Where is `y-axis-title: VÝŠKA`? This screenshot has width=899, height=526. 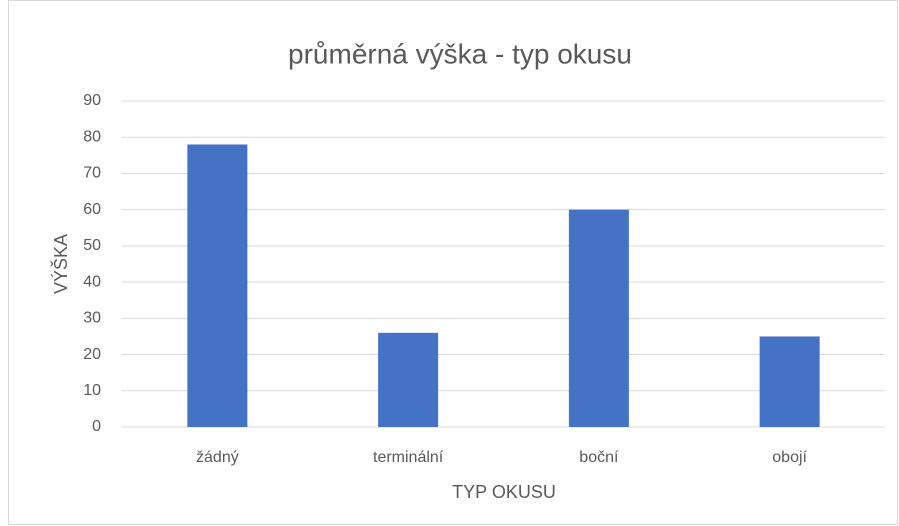
y-axis-title: VÝŠKA is located at coordinates (60, 264).